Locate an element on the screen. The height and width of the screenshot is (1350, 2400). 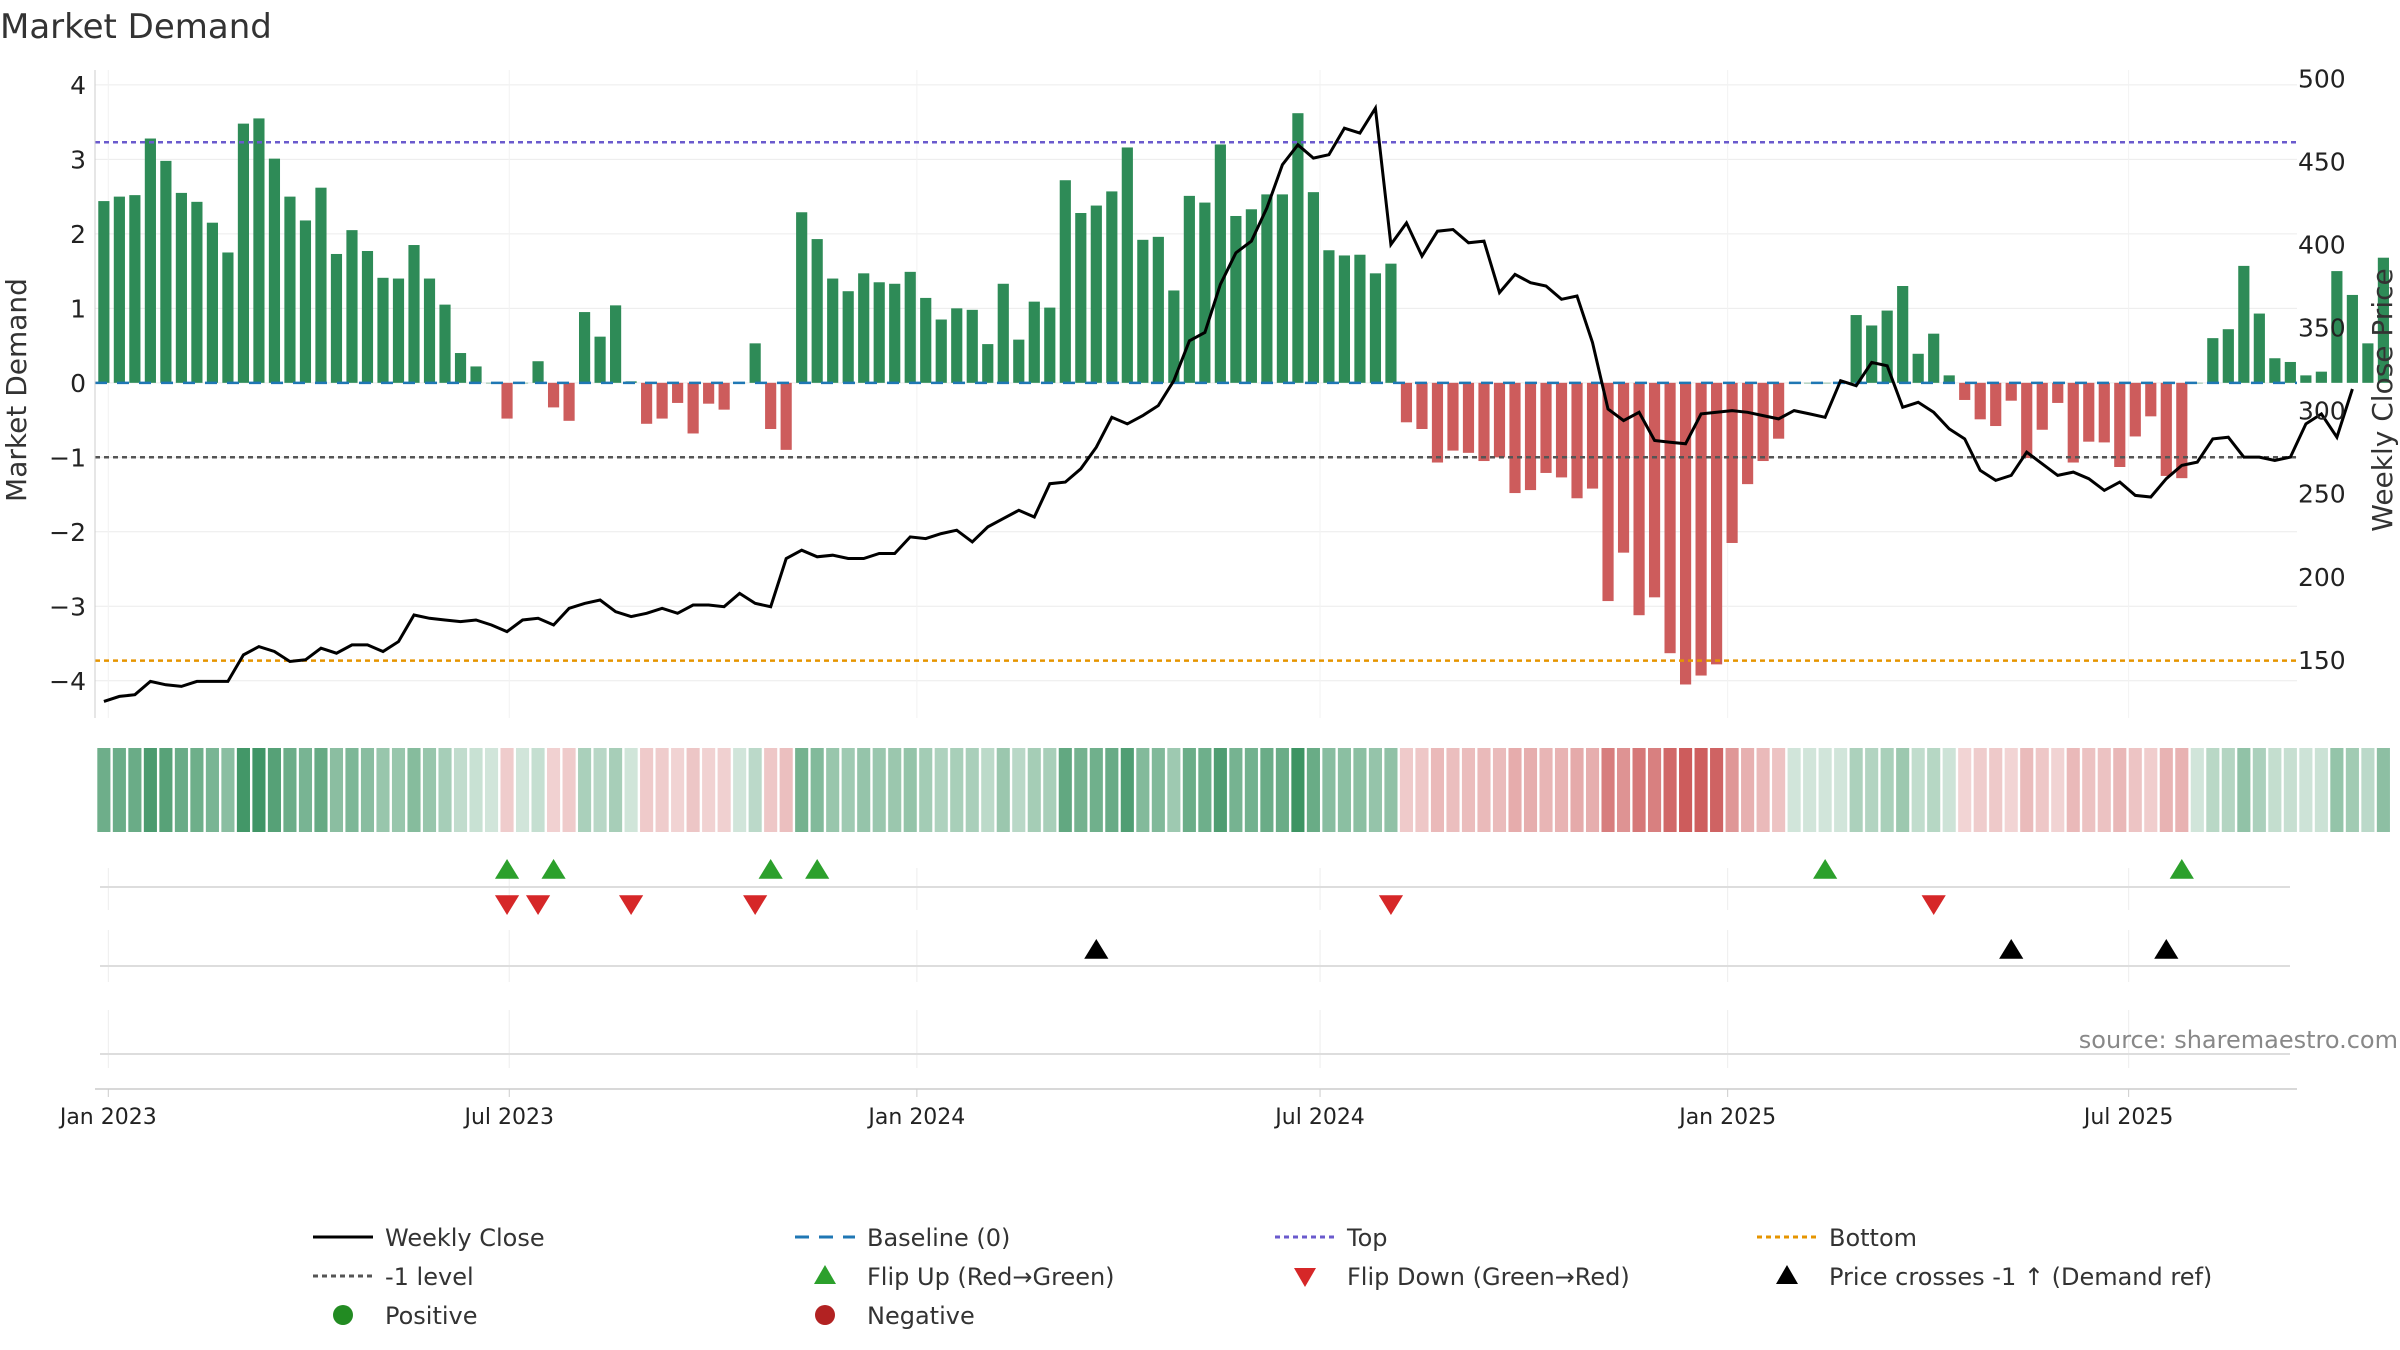
legend-label: Price crosses -1 ↑ (Demand ref) is located at coordinates (2020, 1277).